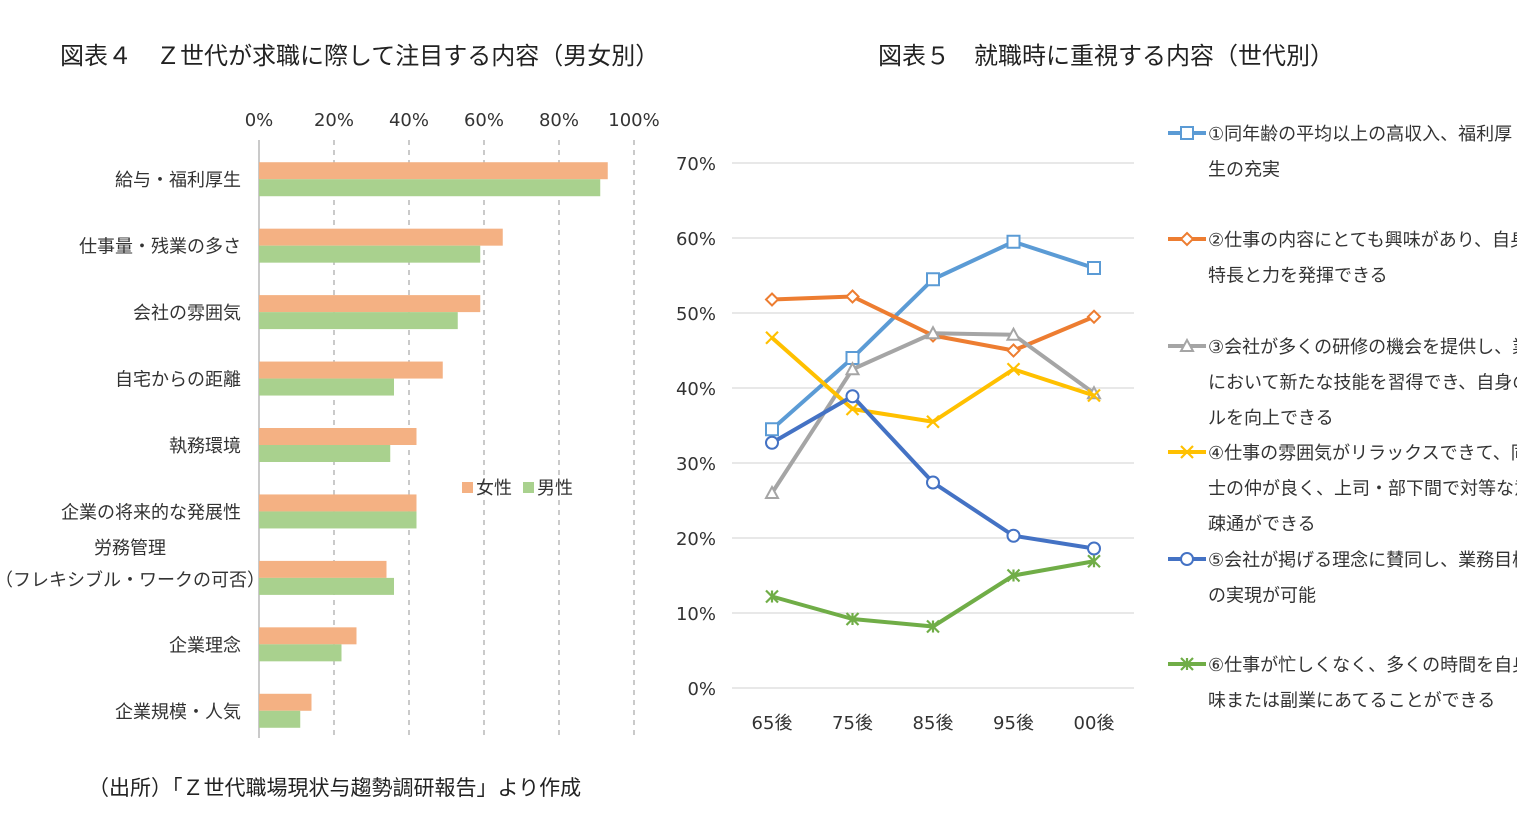 The height and width of the screenshot is (835, 1517). Describe the element at coordinates (494, 488) in the screenshot. I see `legend-label: 女性` at that location.